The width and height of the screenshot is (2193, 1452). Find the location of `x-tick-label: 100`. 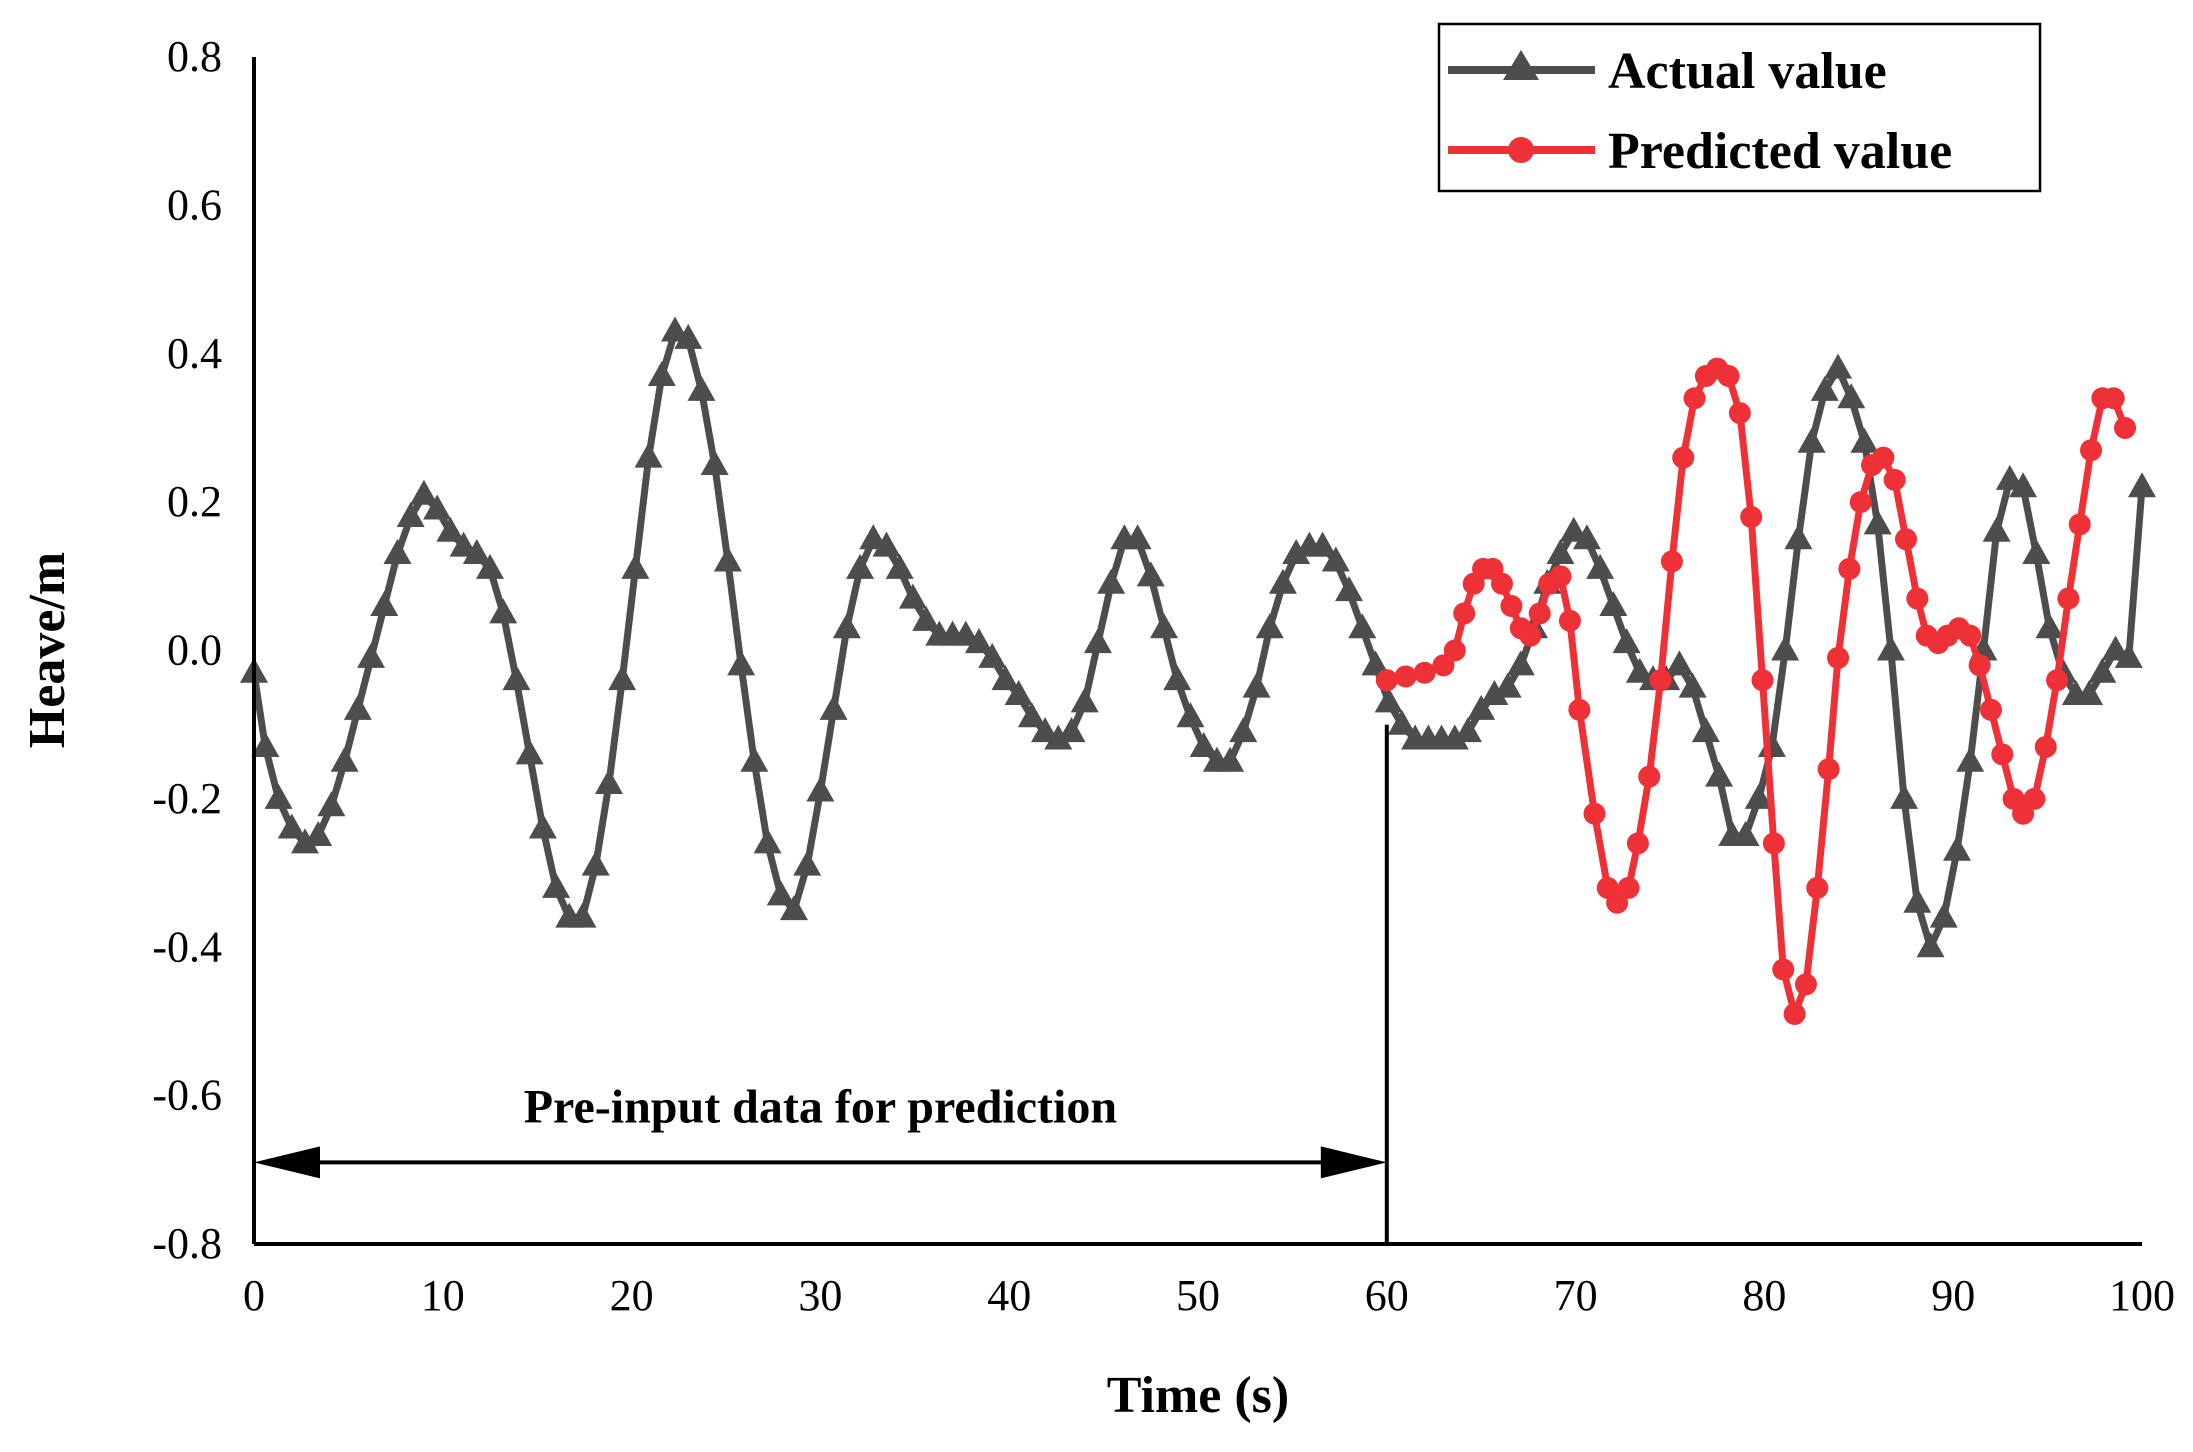

x-tick-label: 100 is located at coordinates (2142, 1295).